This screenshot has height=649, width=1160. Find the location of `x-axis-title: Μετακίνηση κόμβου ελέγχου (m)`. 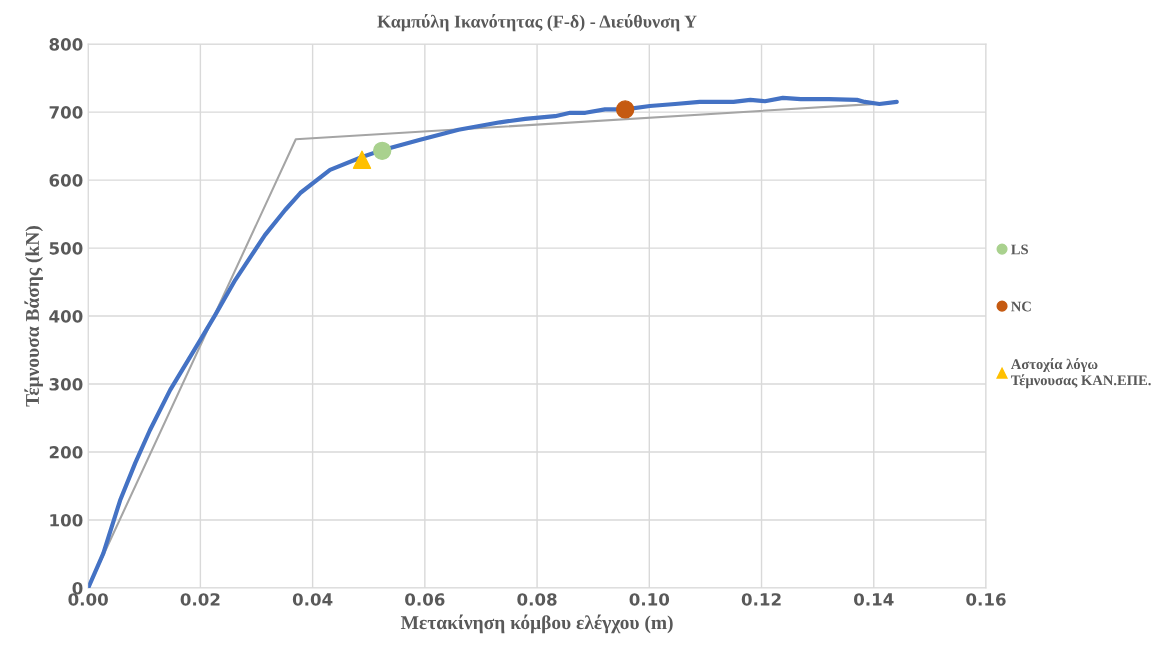

x-axis-title: Μετακίνηση κόμβου ελέγχου (m) is located at coordinates (536, 624).